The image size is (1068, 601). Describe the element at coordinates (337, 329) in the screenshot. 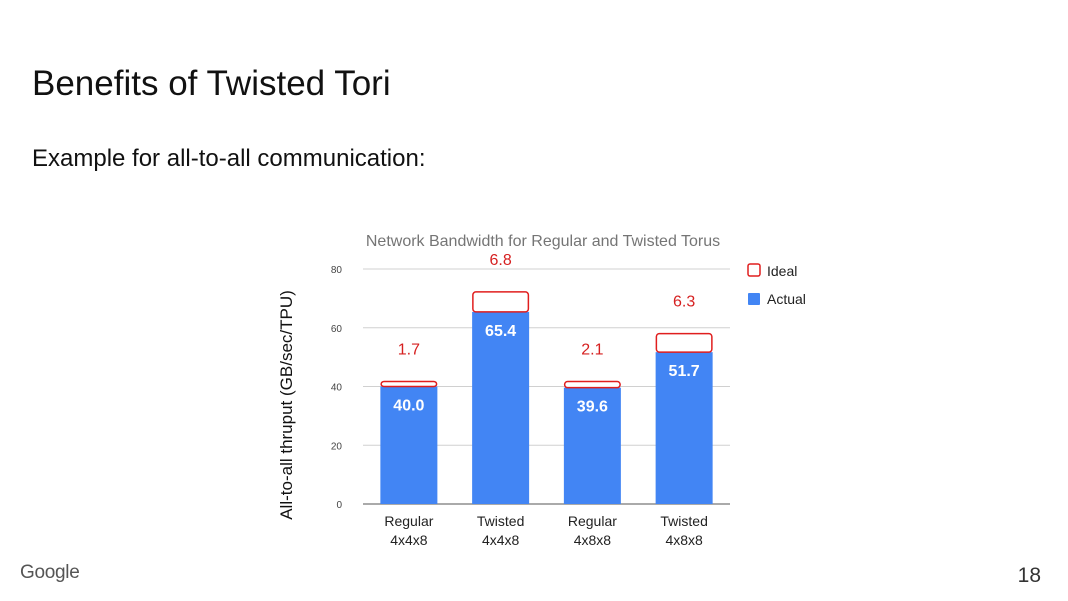

I see `y-tick-label: 60` at that location.